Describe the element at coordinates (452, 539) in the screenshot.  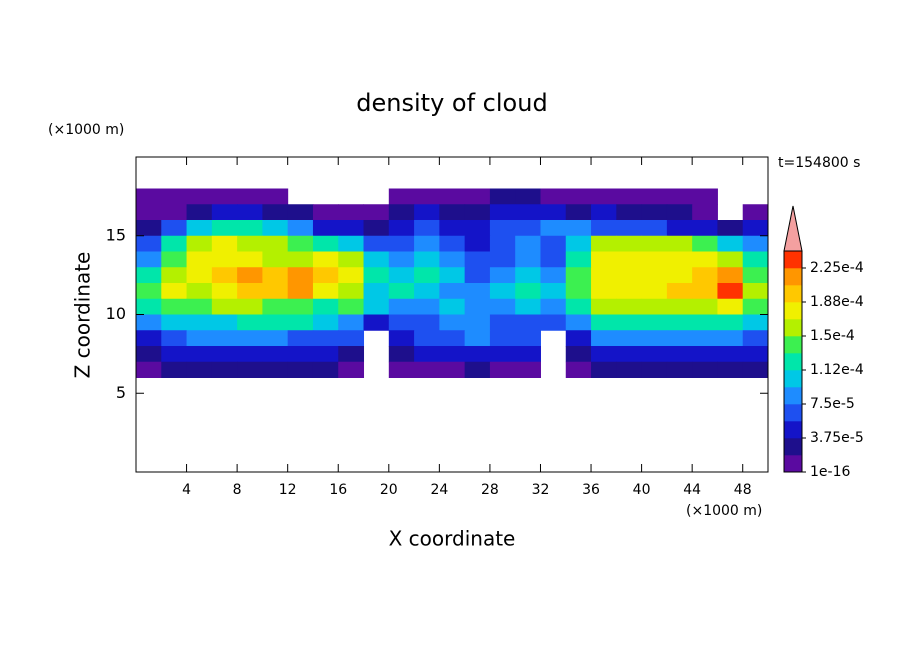
I see `x-axis-label: X coordinate` at that location.